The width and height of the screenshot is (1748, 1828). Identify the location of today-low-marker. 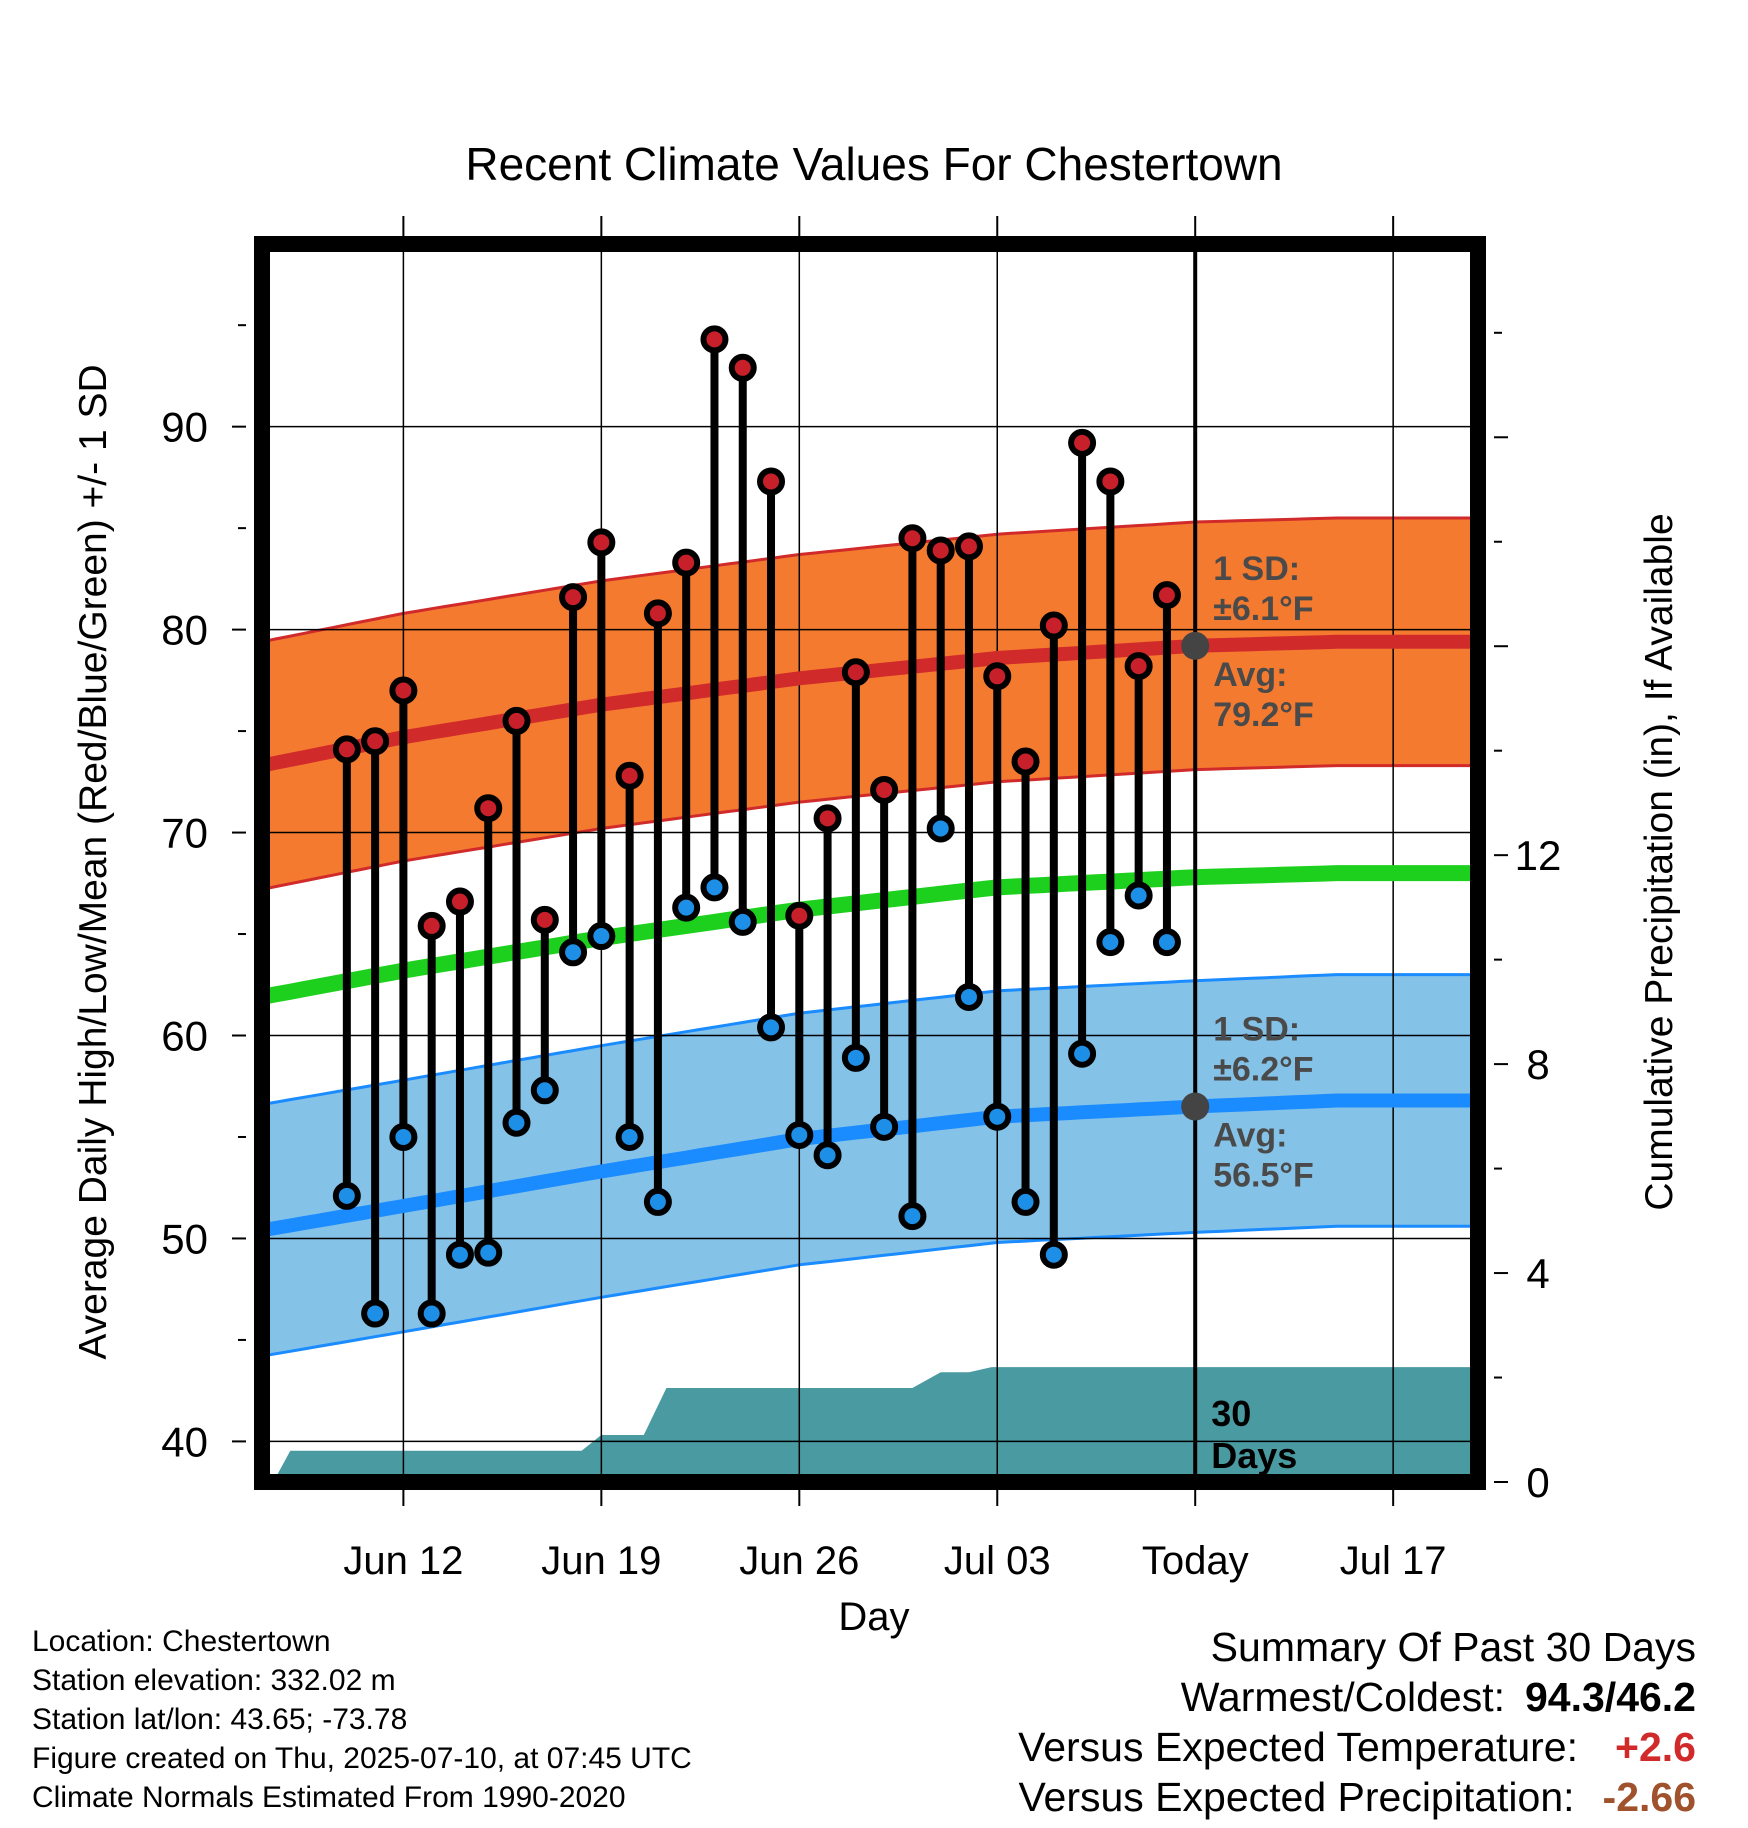
(1195, 1106).